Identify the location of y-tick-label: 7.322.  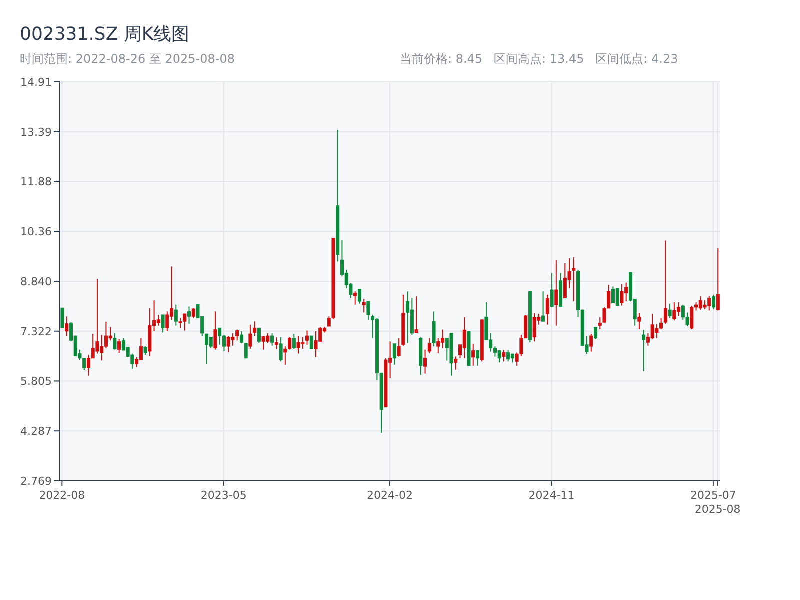
(36, 331).